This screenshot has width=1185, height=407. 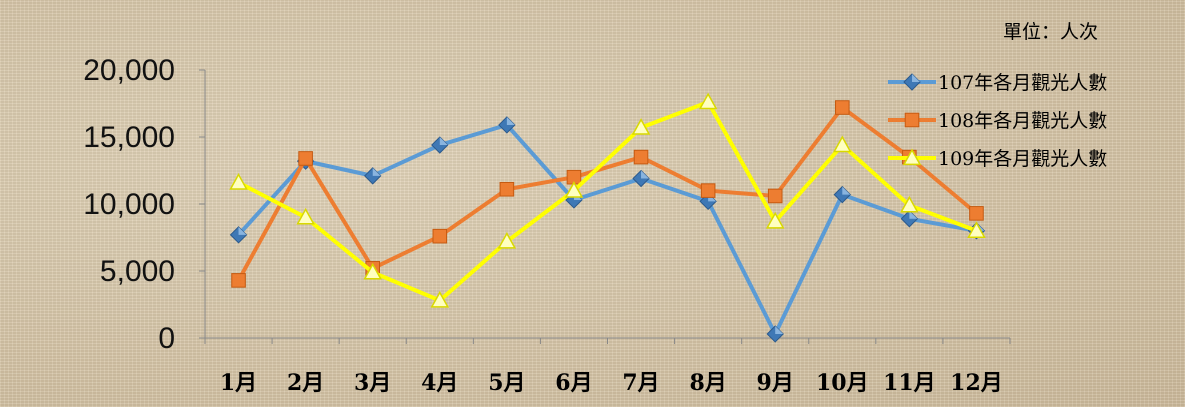 What do you see at coordinates (976, 383) in the screenshot?
I see `x-tick-label: 12月` at bounding box center [976, 383].